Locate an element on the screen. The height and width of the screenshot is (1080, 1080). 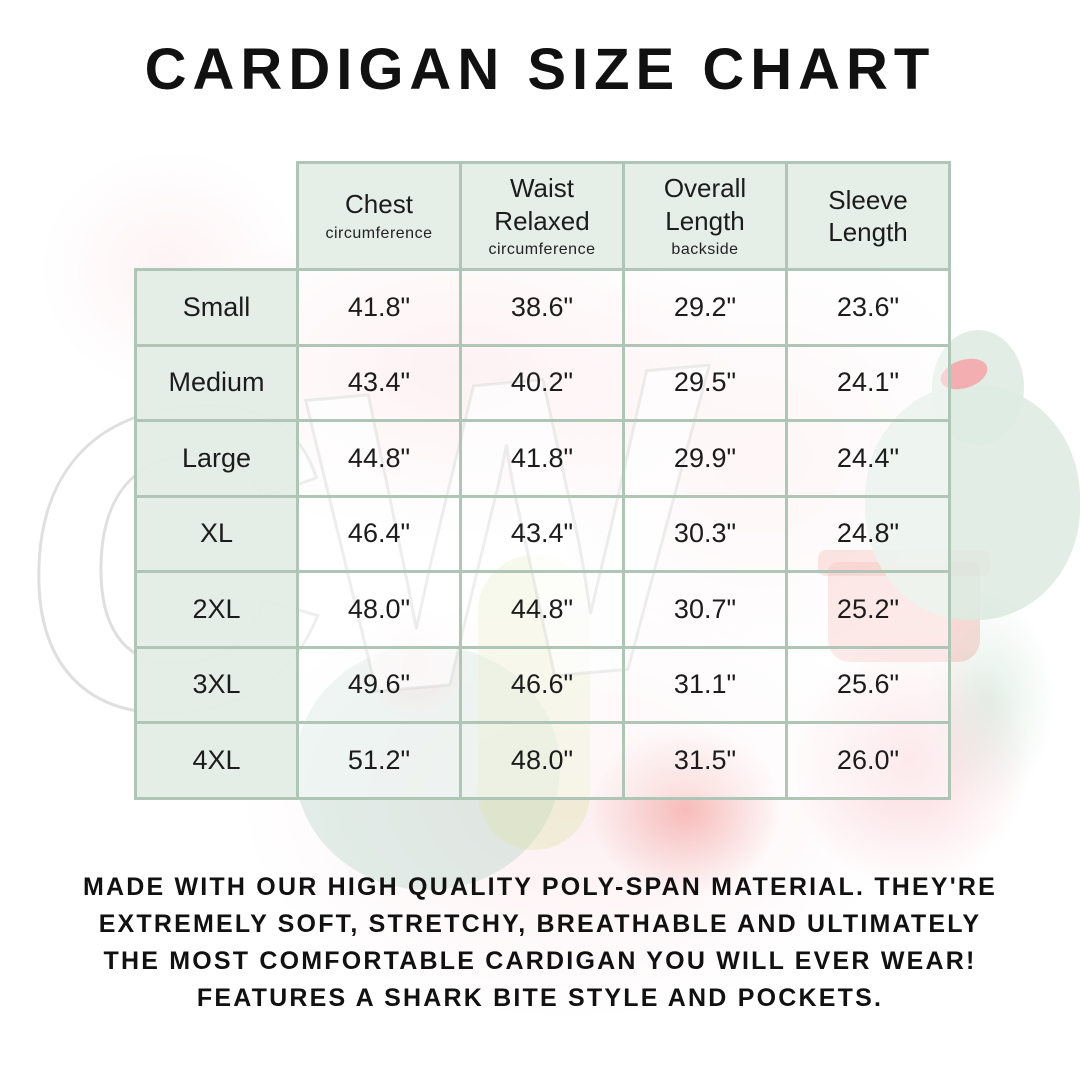
size-cell: 3XL is located at coordinates (216, 684).